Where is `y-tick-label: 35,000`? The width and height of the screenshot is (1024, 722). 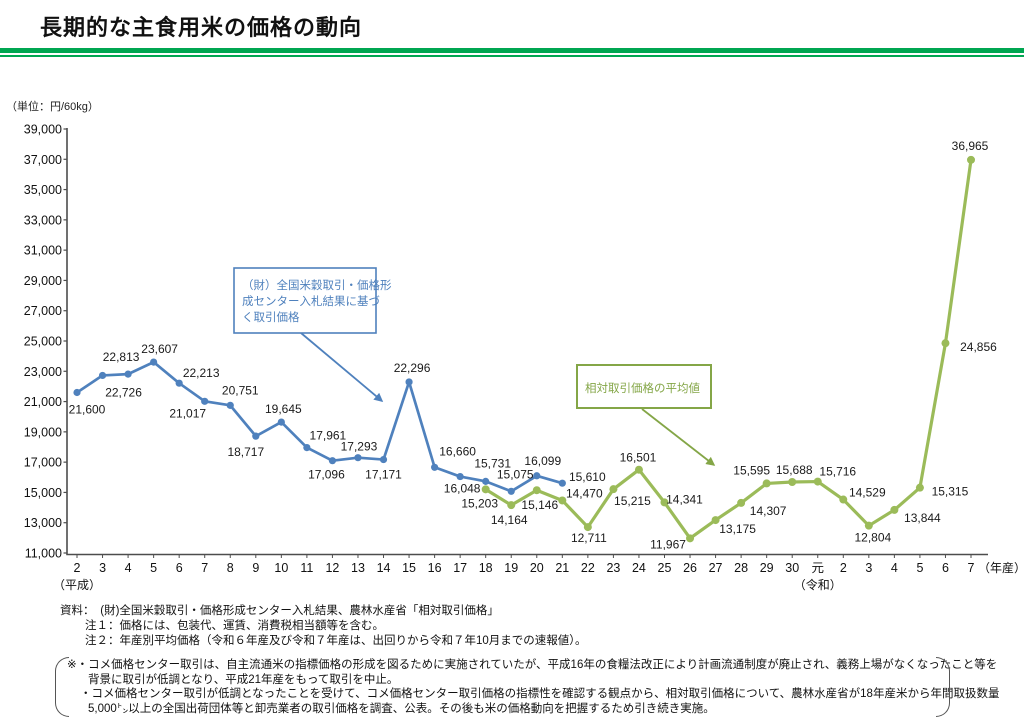 y-tick-label: 35,000 is located at coordinates (43, 190).